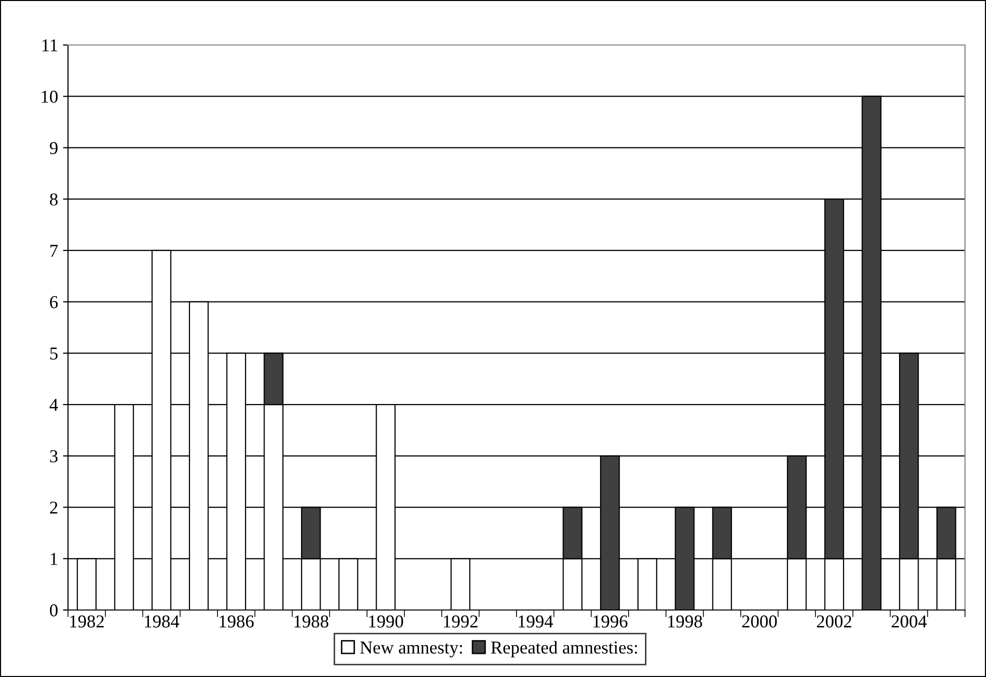  What do you see at coordinates (162, 621) in the screenshot?
I see `x-tick-label: 1984` at bounding box center [162, 621].